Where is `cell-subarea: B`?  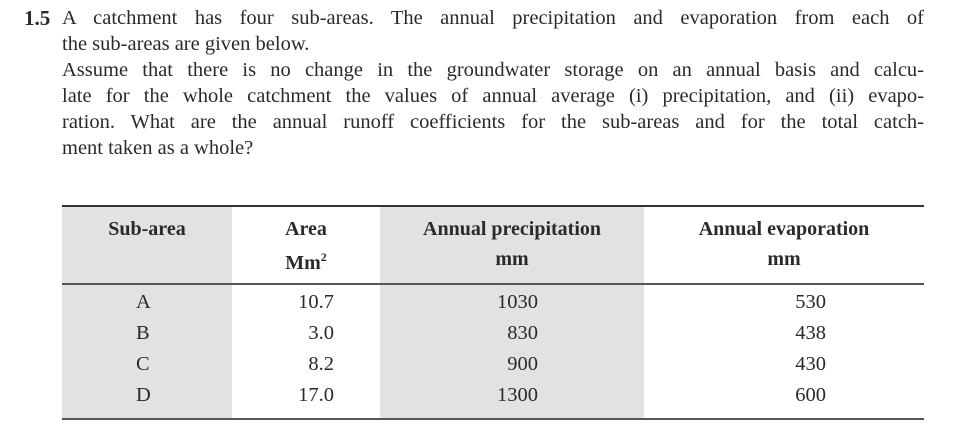 cell-subarea: B is located at coordinates (143, 333).